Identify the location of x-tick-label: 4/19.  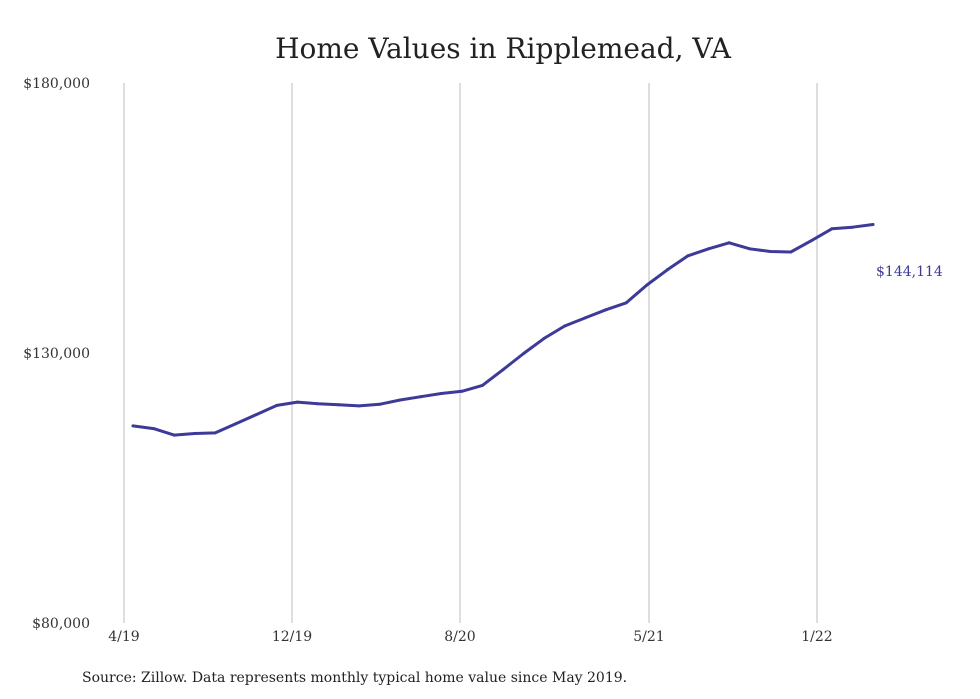
(123, 637).